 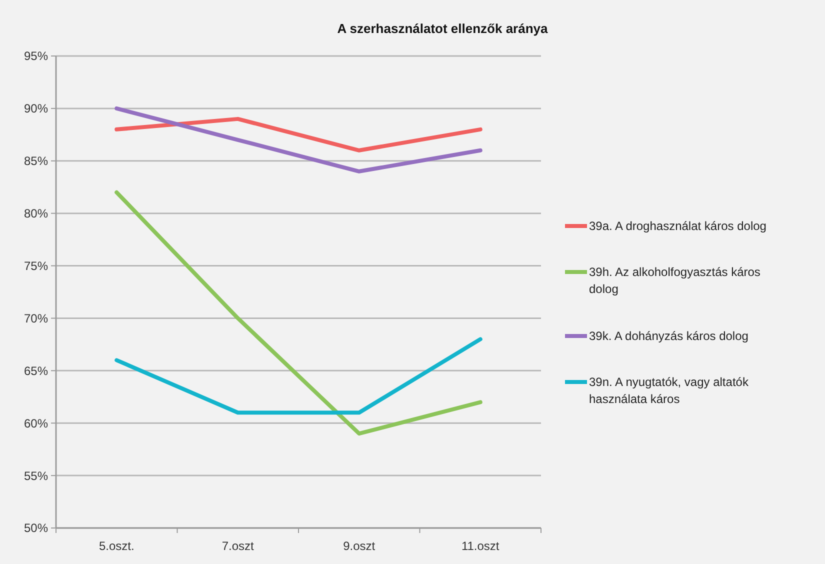 What do you see at coordinates (36, 56) in the screenshot?
I see `y-tick-label: 95%` at bounding box center [36, 56].